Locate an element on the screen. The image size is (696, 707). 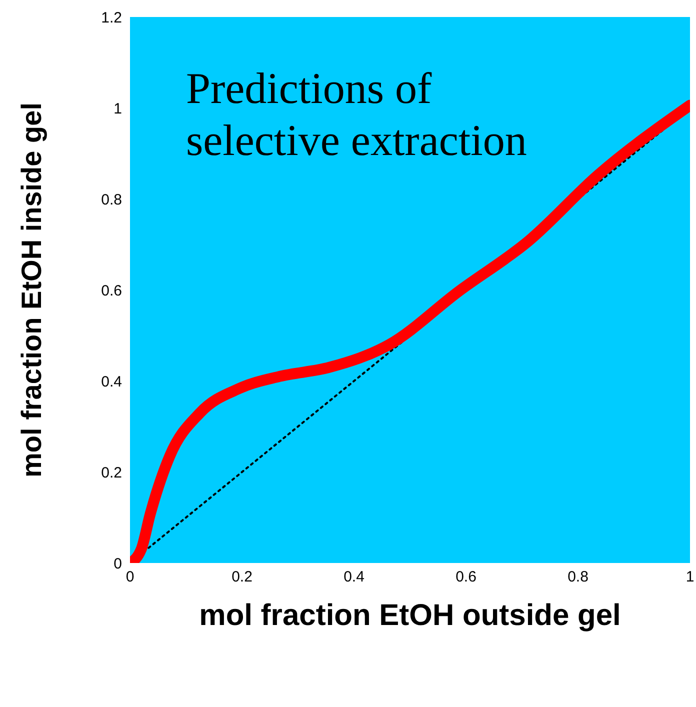
x-tick-label: 0.2 is located at coordinates (242, 577).